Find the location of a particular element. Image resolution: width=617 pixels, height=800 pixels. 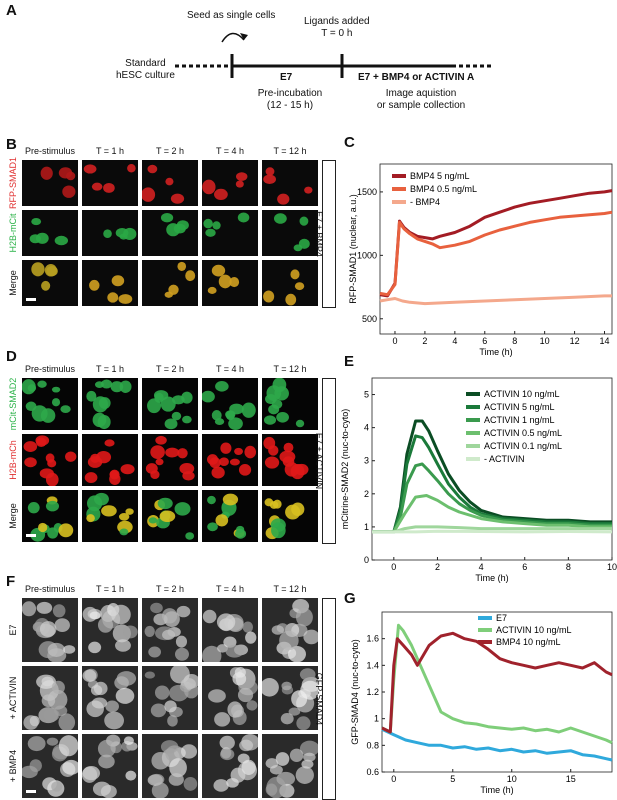

plot-frame is located at coordinates (492, 469).